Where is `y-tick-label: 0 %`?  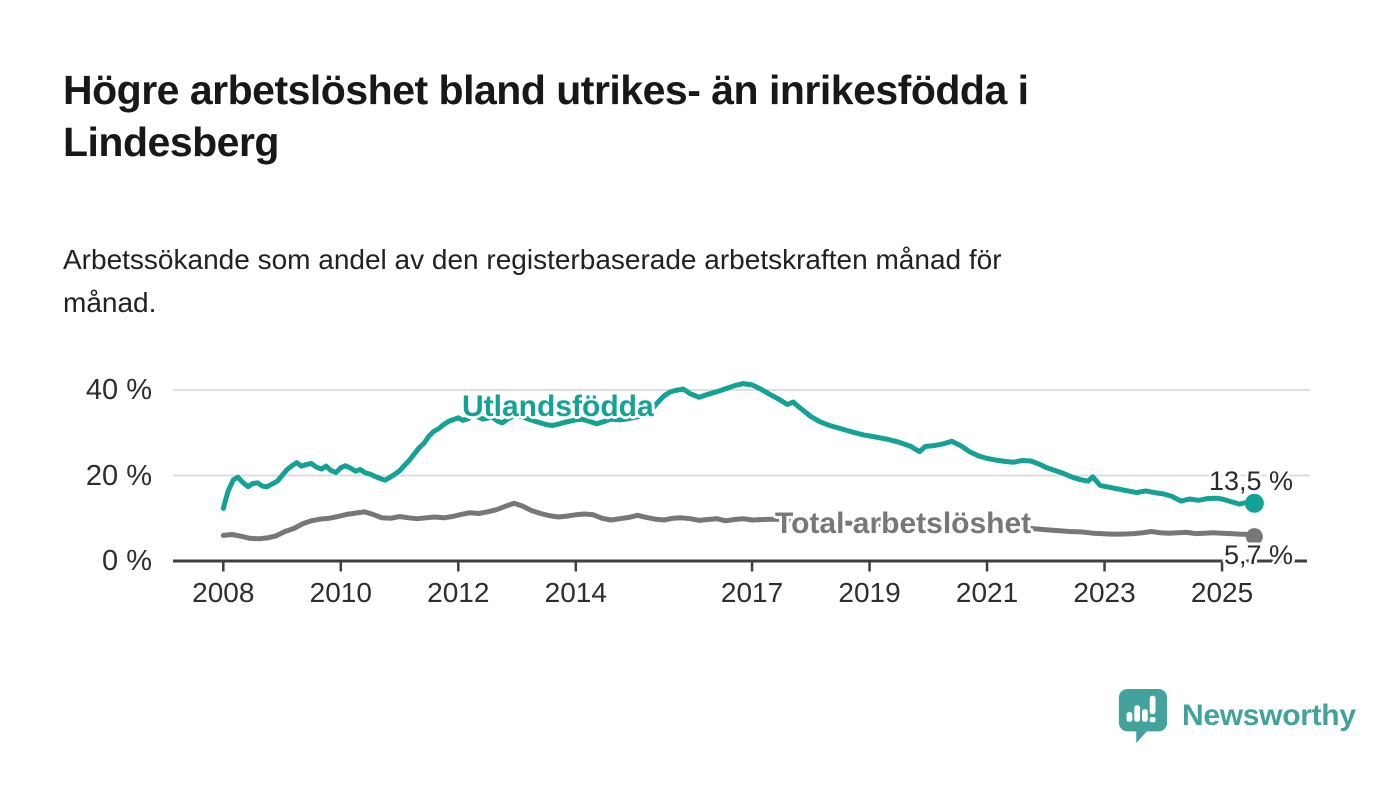 y-tick-label: 0 % is located at coordinates (127, 561).